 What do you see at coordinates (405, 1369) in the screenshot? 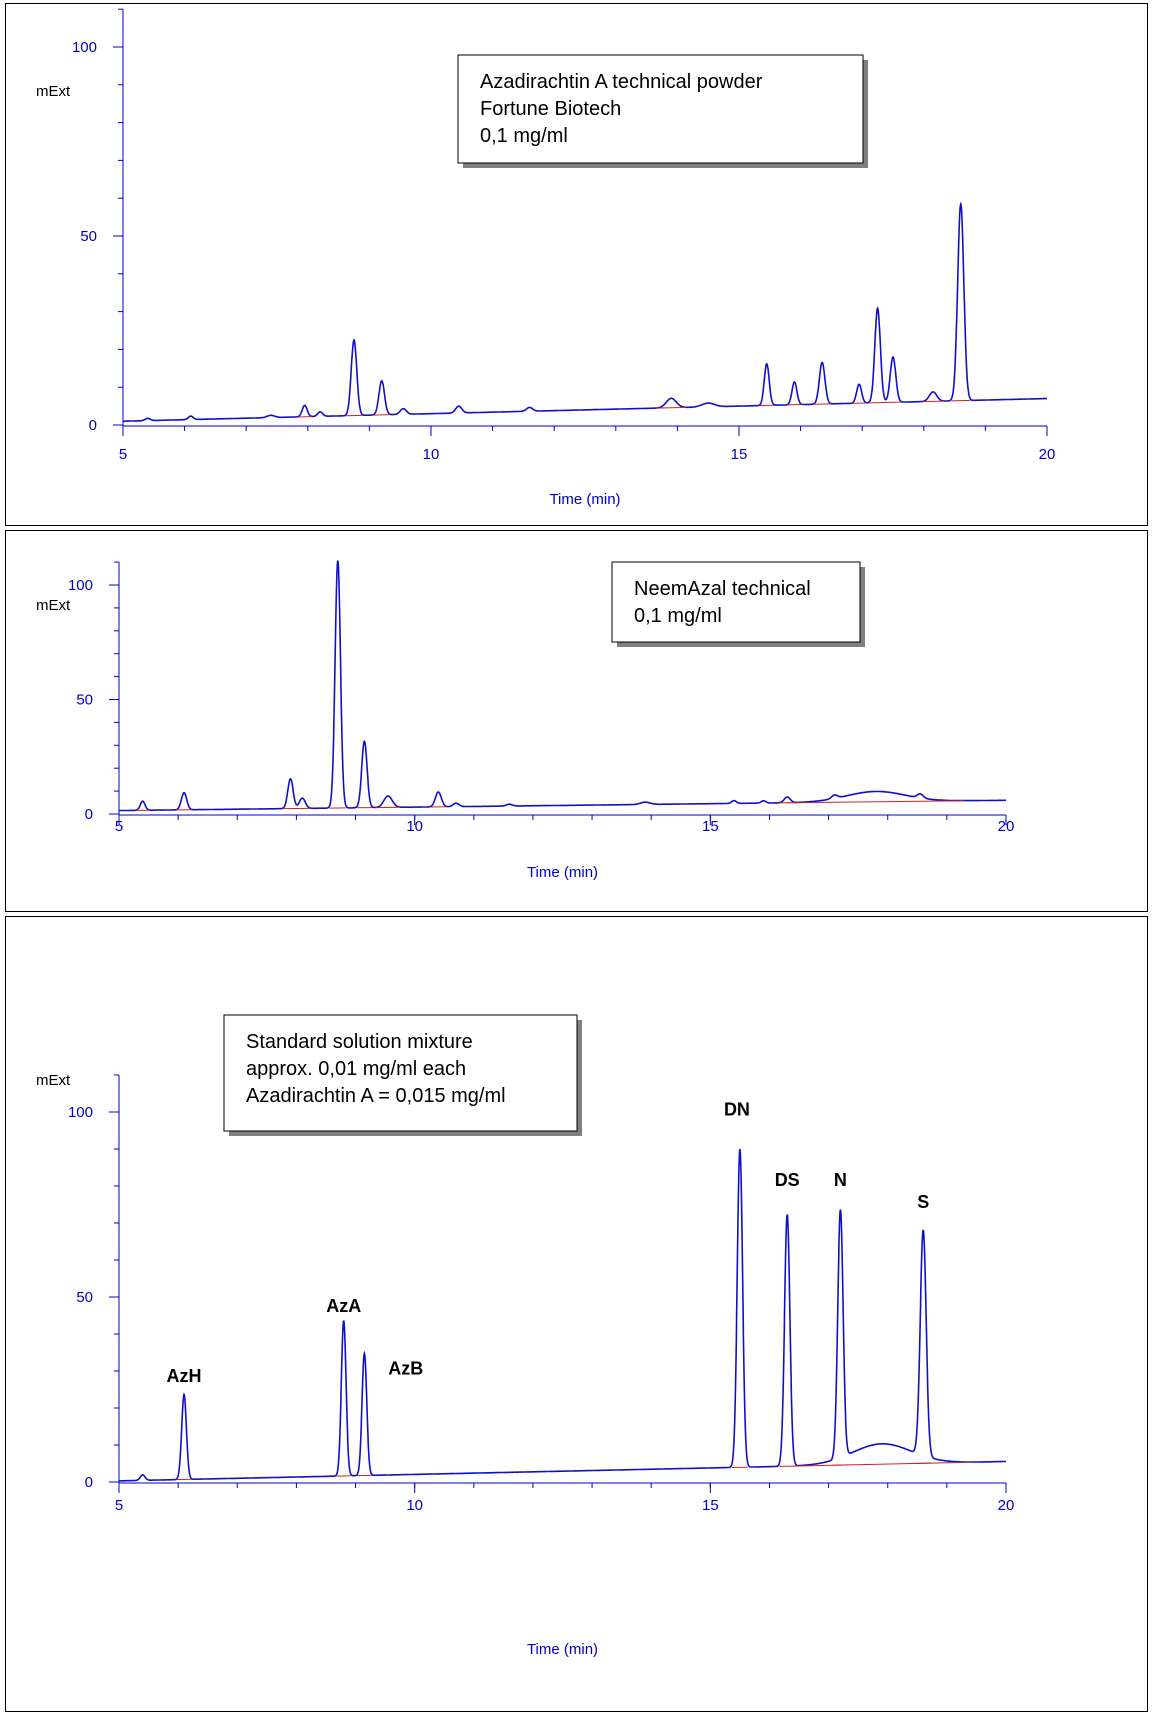
I see `peak-label: AzB` at bounding box center [405, 1369].